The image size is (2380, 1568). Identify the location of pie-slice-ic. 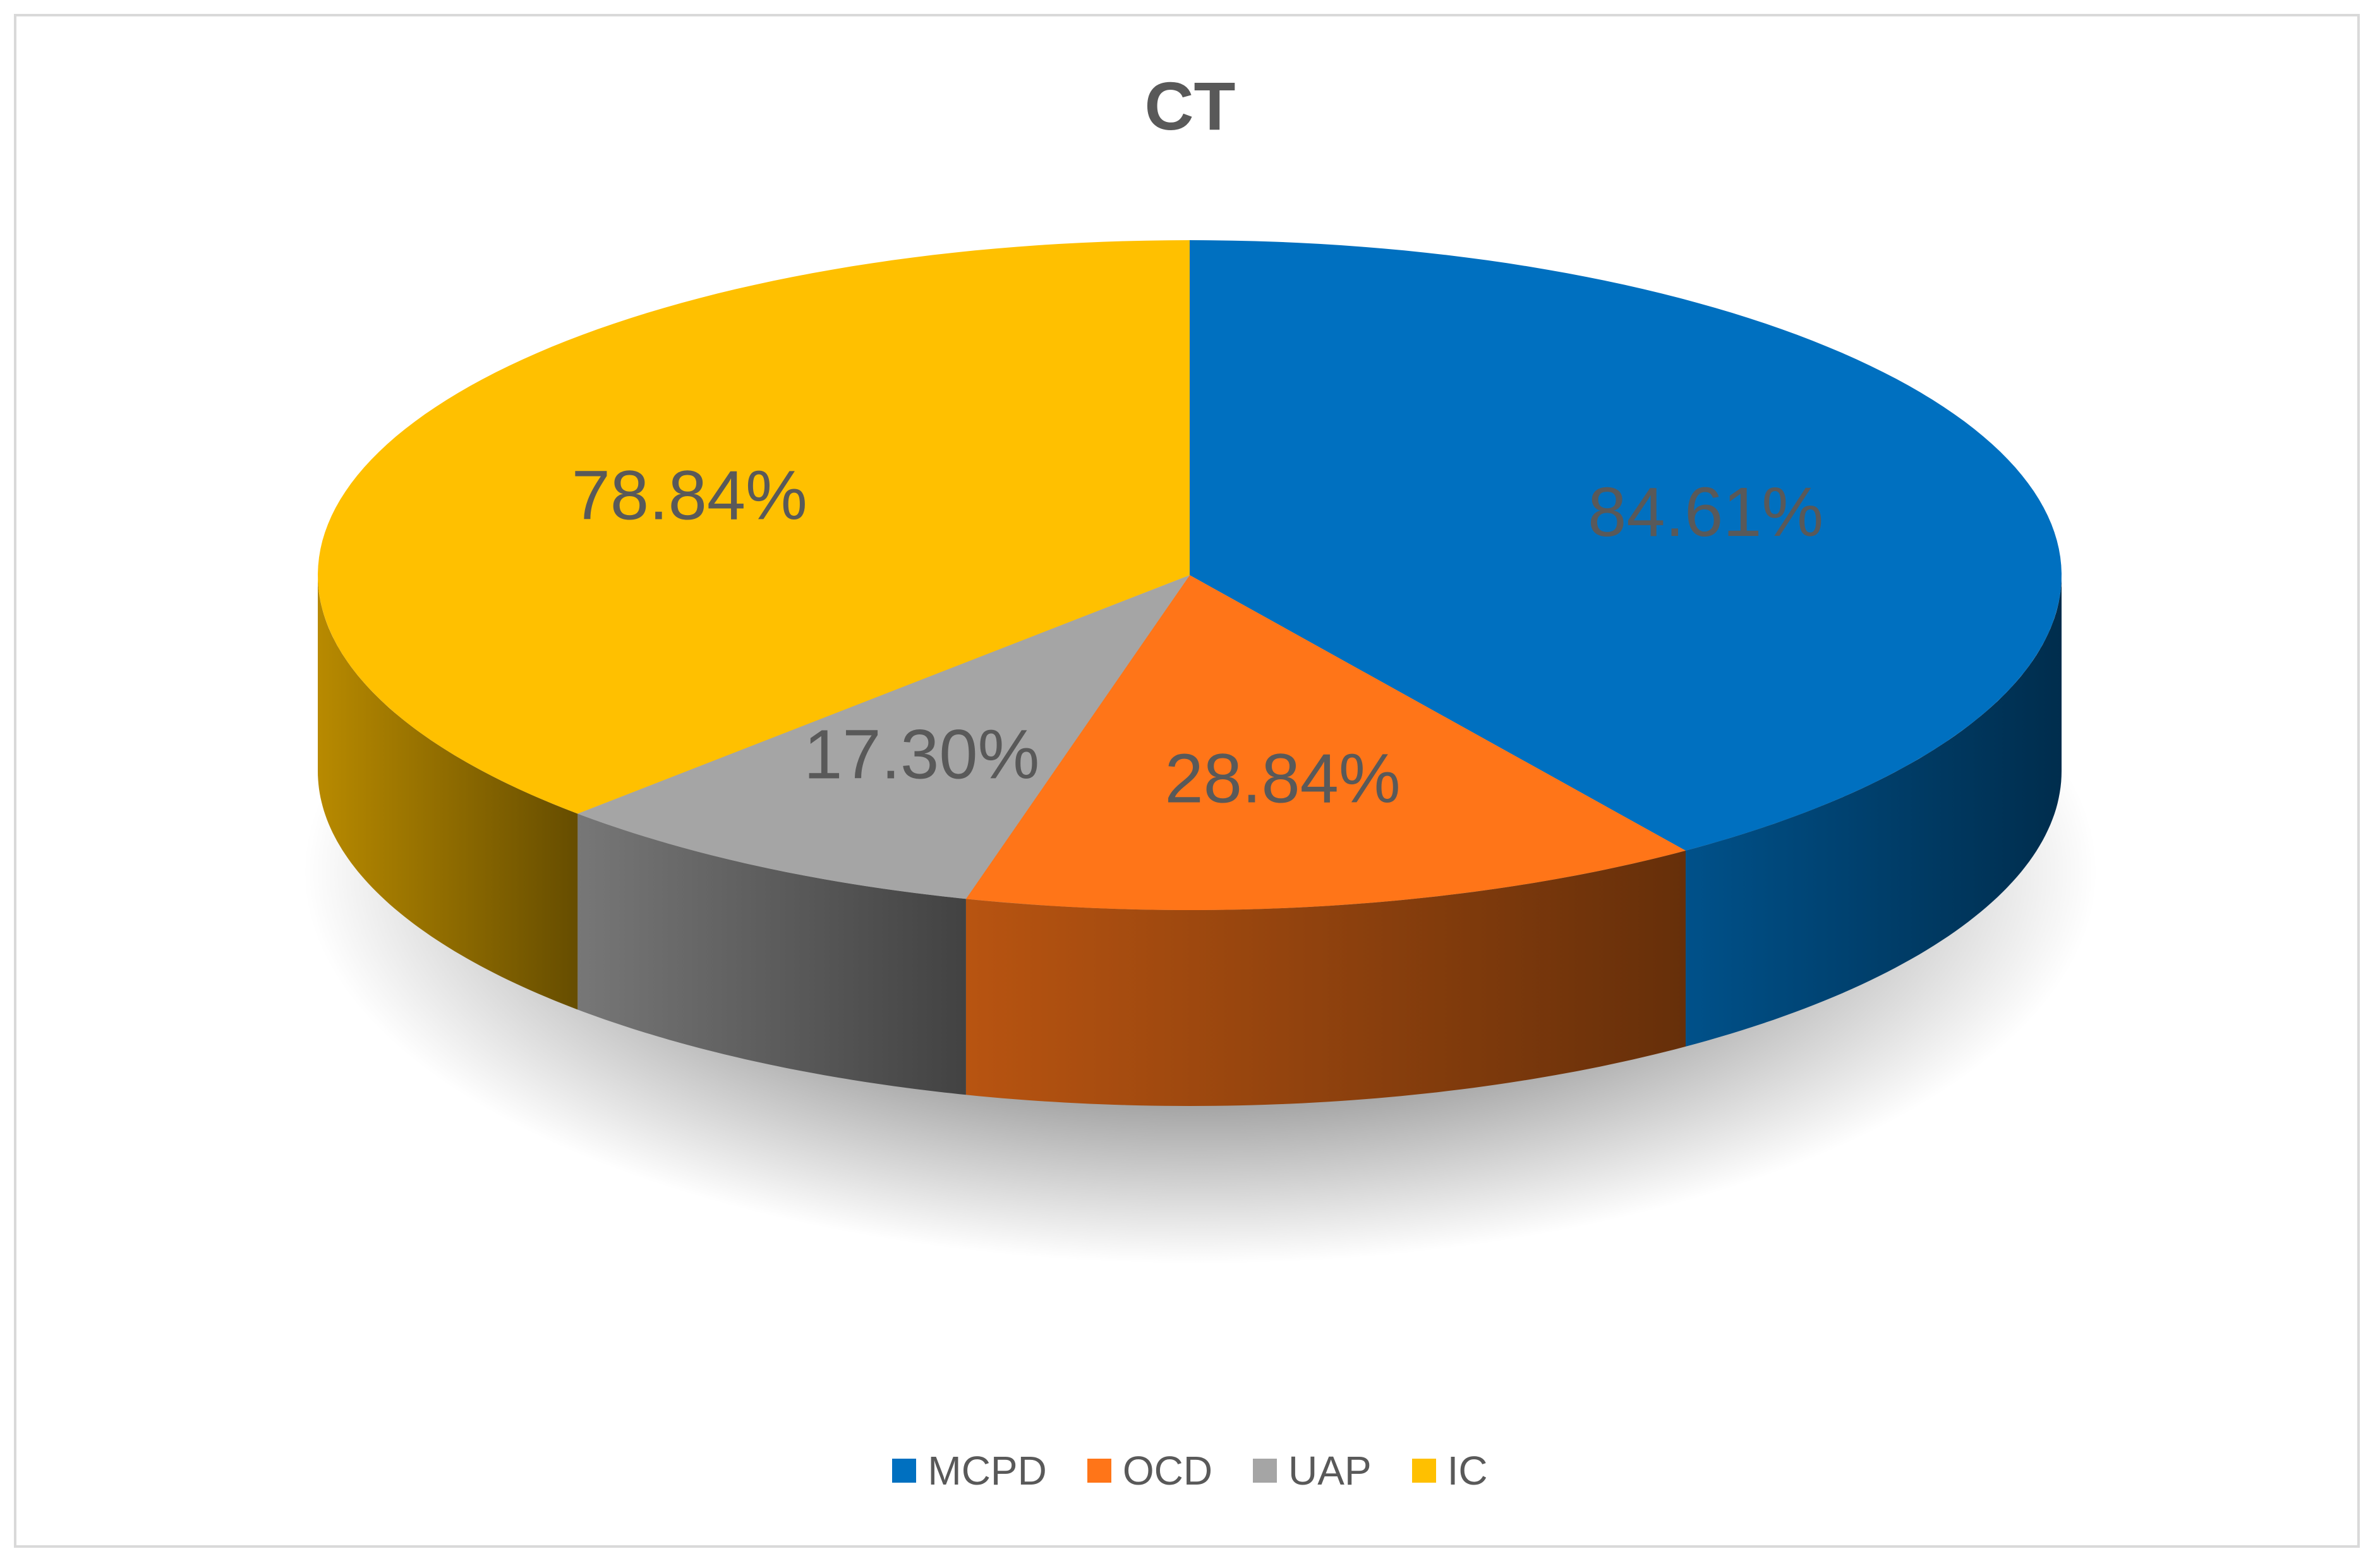
(754, 527).